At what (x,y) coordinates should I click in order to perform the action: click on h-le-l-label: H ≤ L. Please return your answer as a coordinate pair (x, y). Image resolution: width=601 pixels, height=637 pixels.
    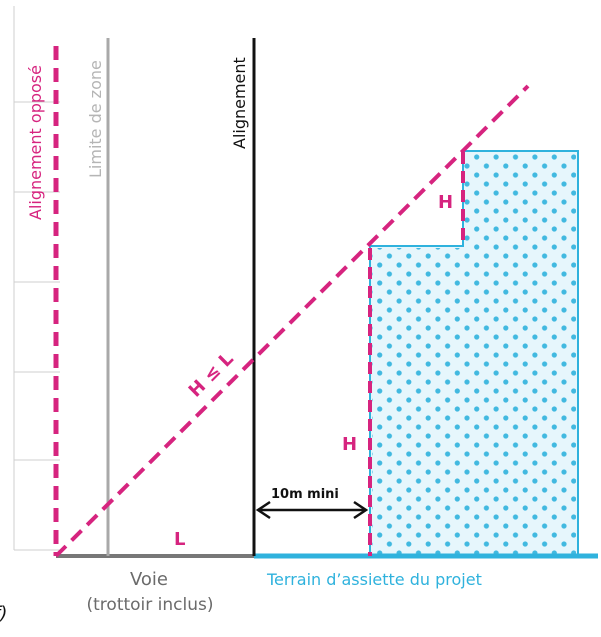
    Looking at the image, I should click on (211, 374).